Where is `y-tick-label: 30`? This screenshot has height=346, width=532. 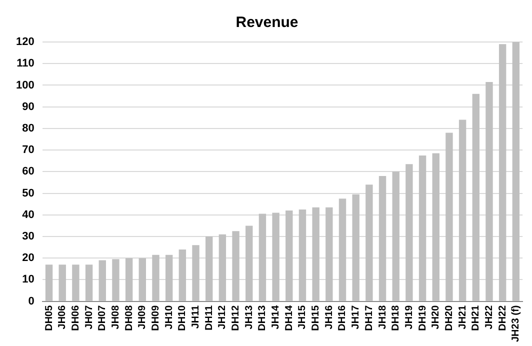 y-tick-label: 30 is located at coordinates (28, 236).